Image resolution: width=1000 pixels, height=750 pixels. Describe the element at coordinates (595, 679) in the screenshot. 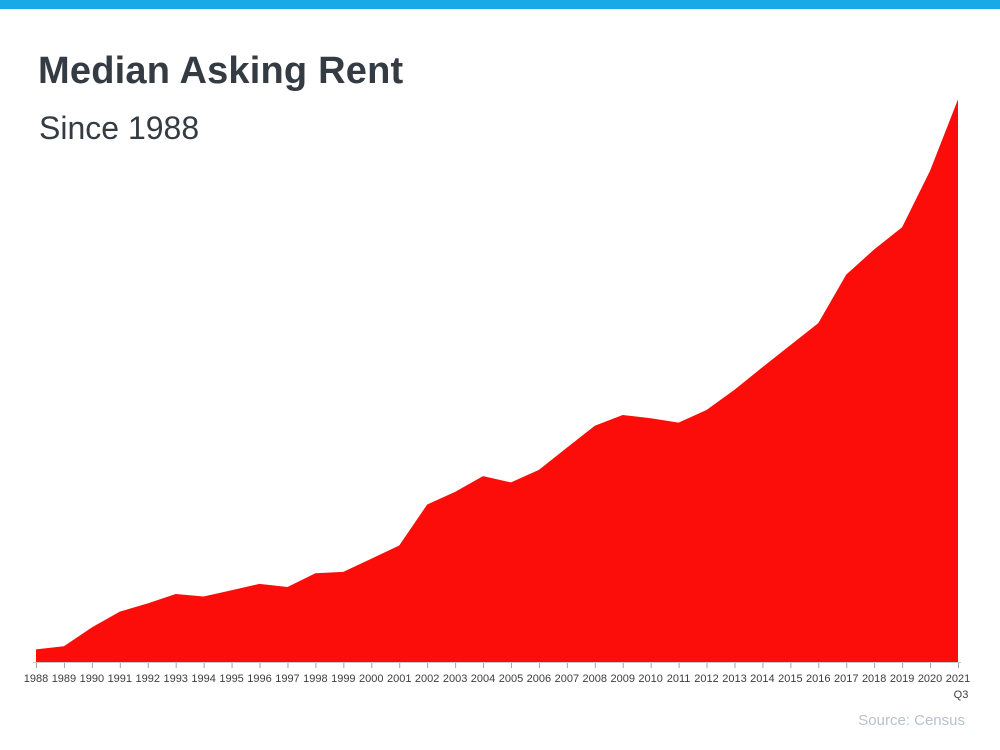

I see `x-axis-label: 2008` at that location.